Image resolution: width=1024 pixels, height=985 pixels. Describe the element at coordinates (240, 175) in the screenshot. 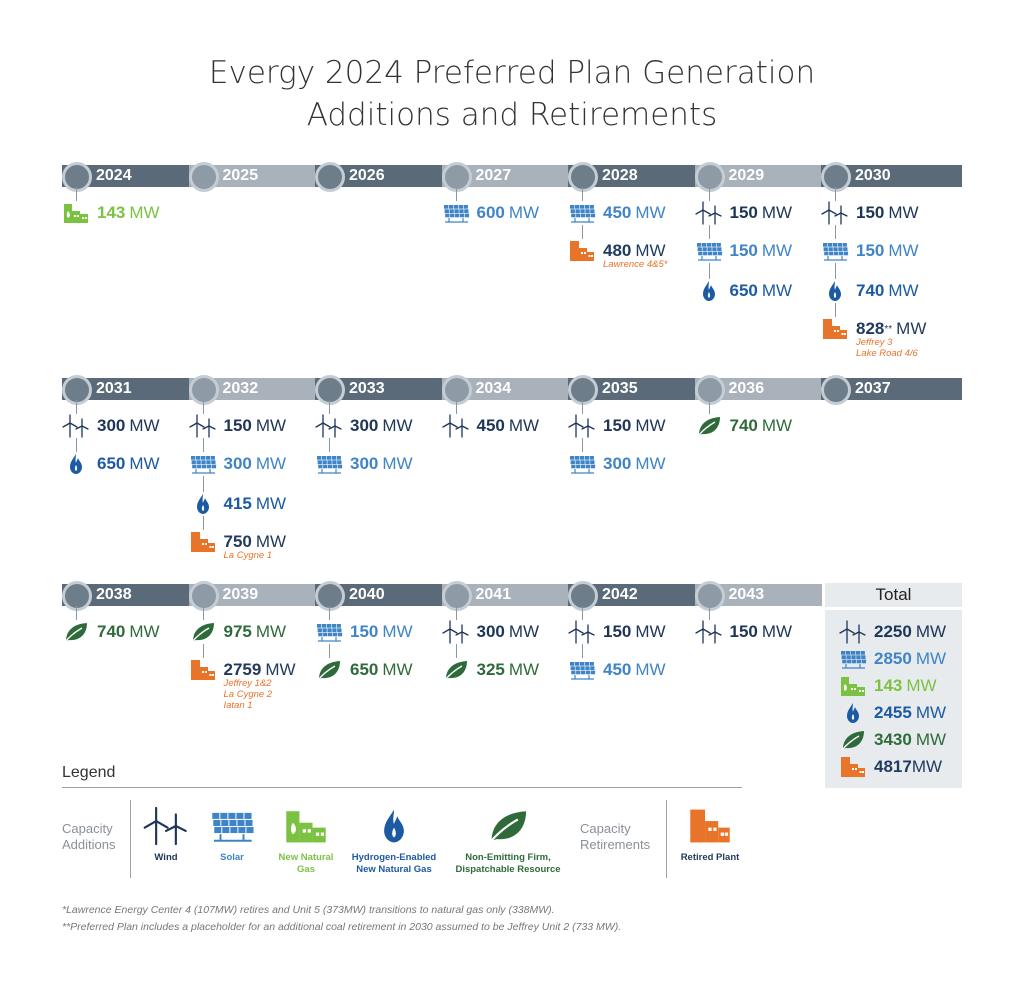

I see `year-label-2025: 2025` at that location.